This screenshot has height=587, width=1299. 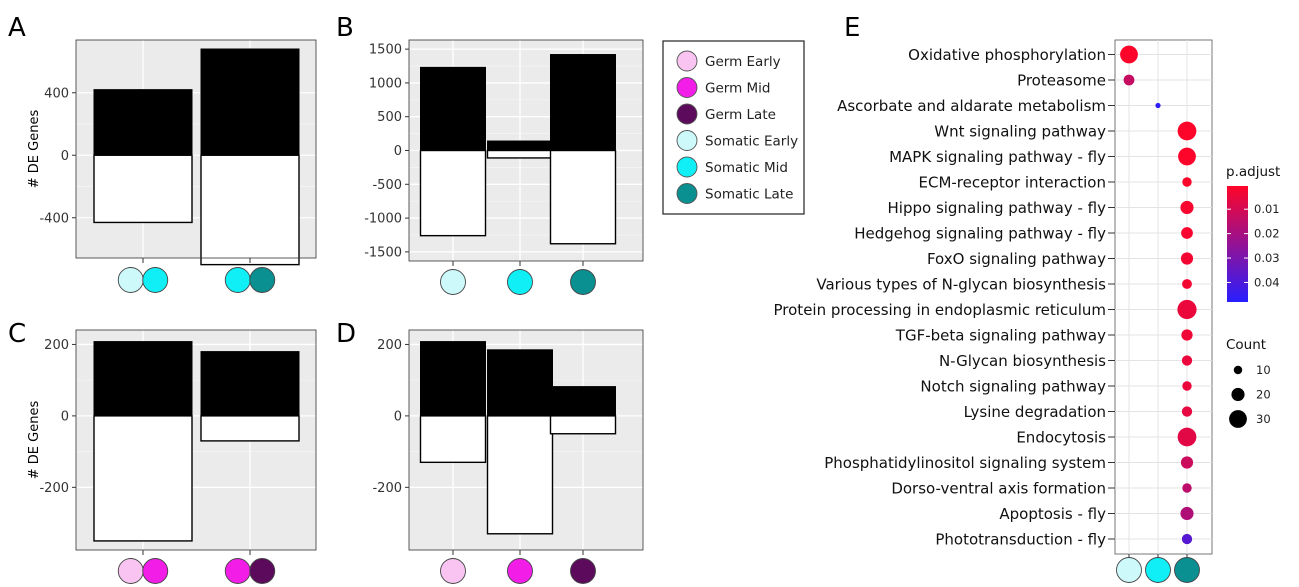 I want to click on panel-letter: C, so click(x=17, y=334).